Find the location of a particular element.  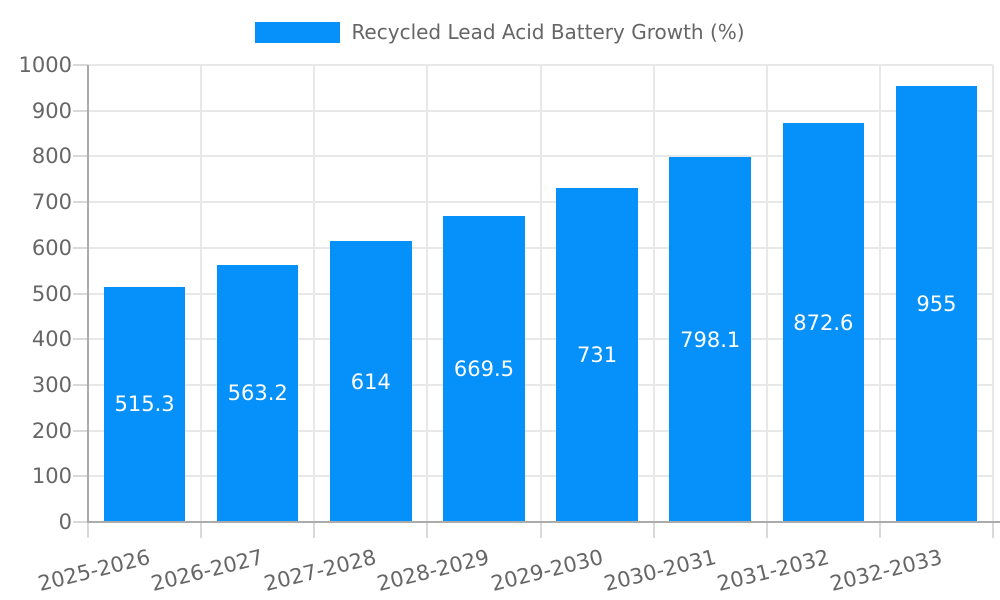

y-tick-label: 1000 is located at coordinates (45, 65).